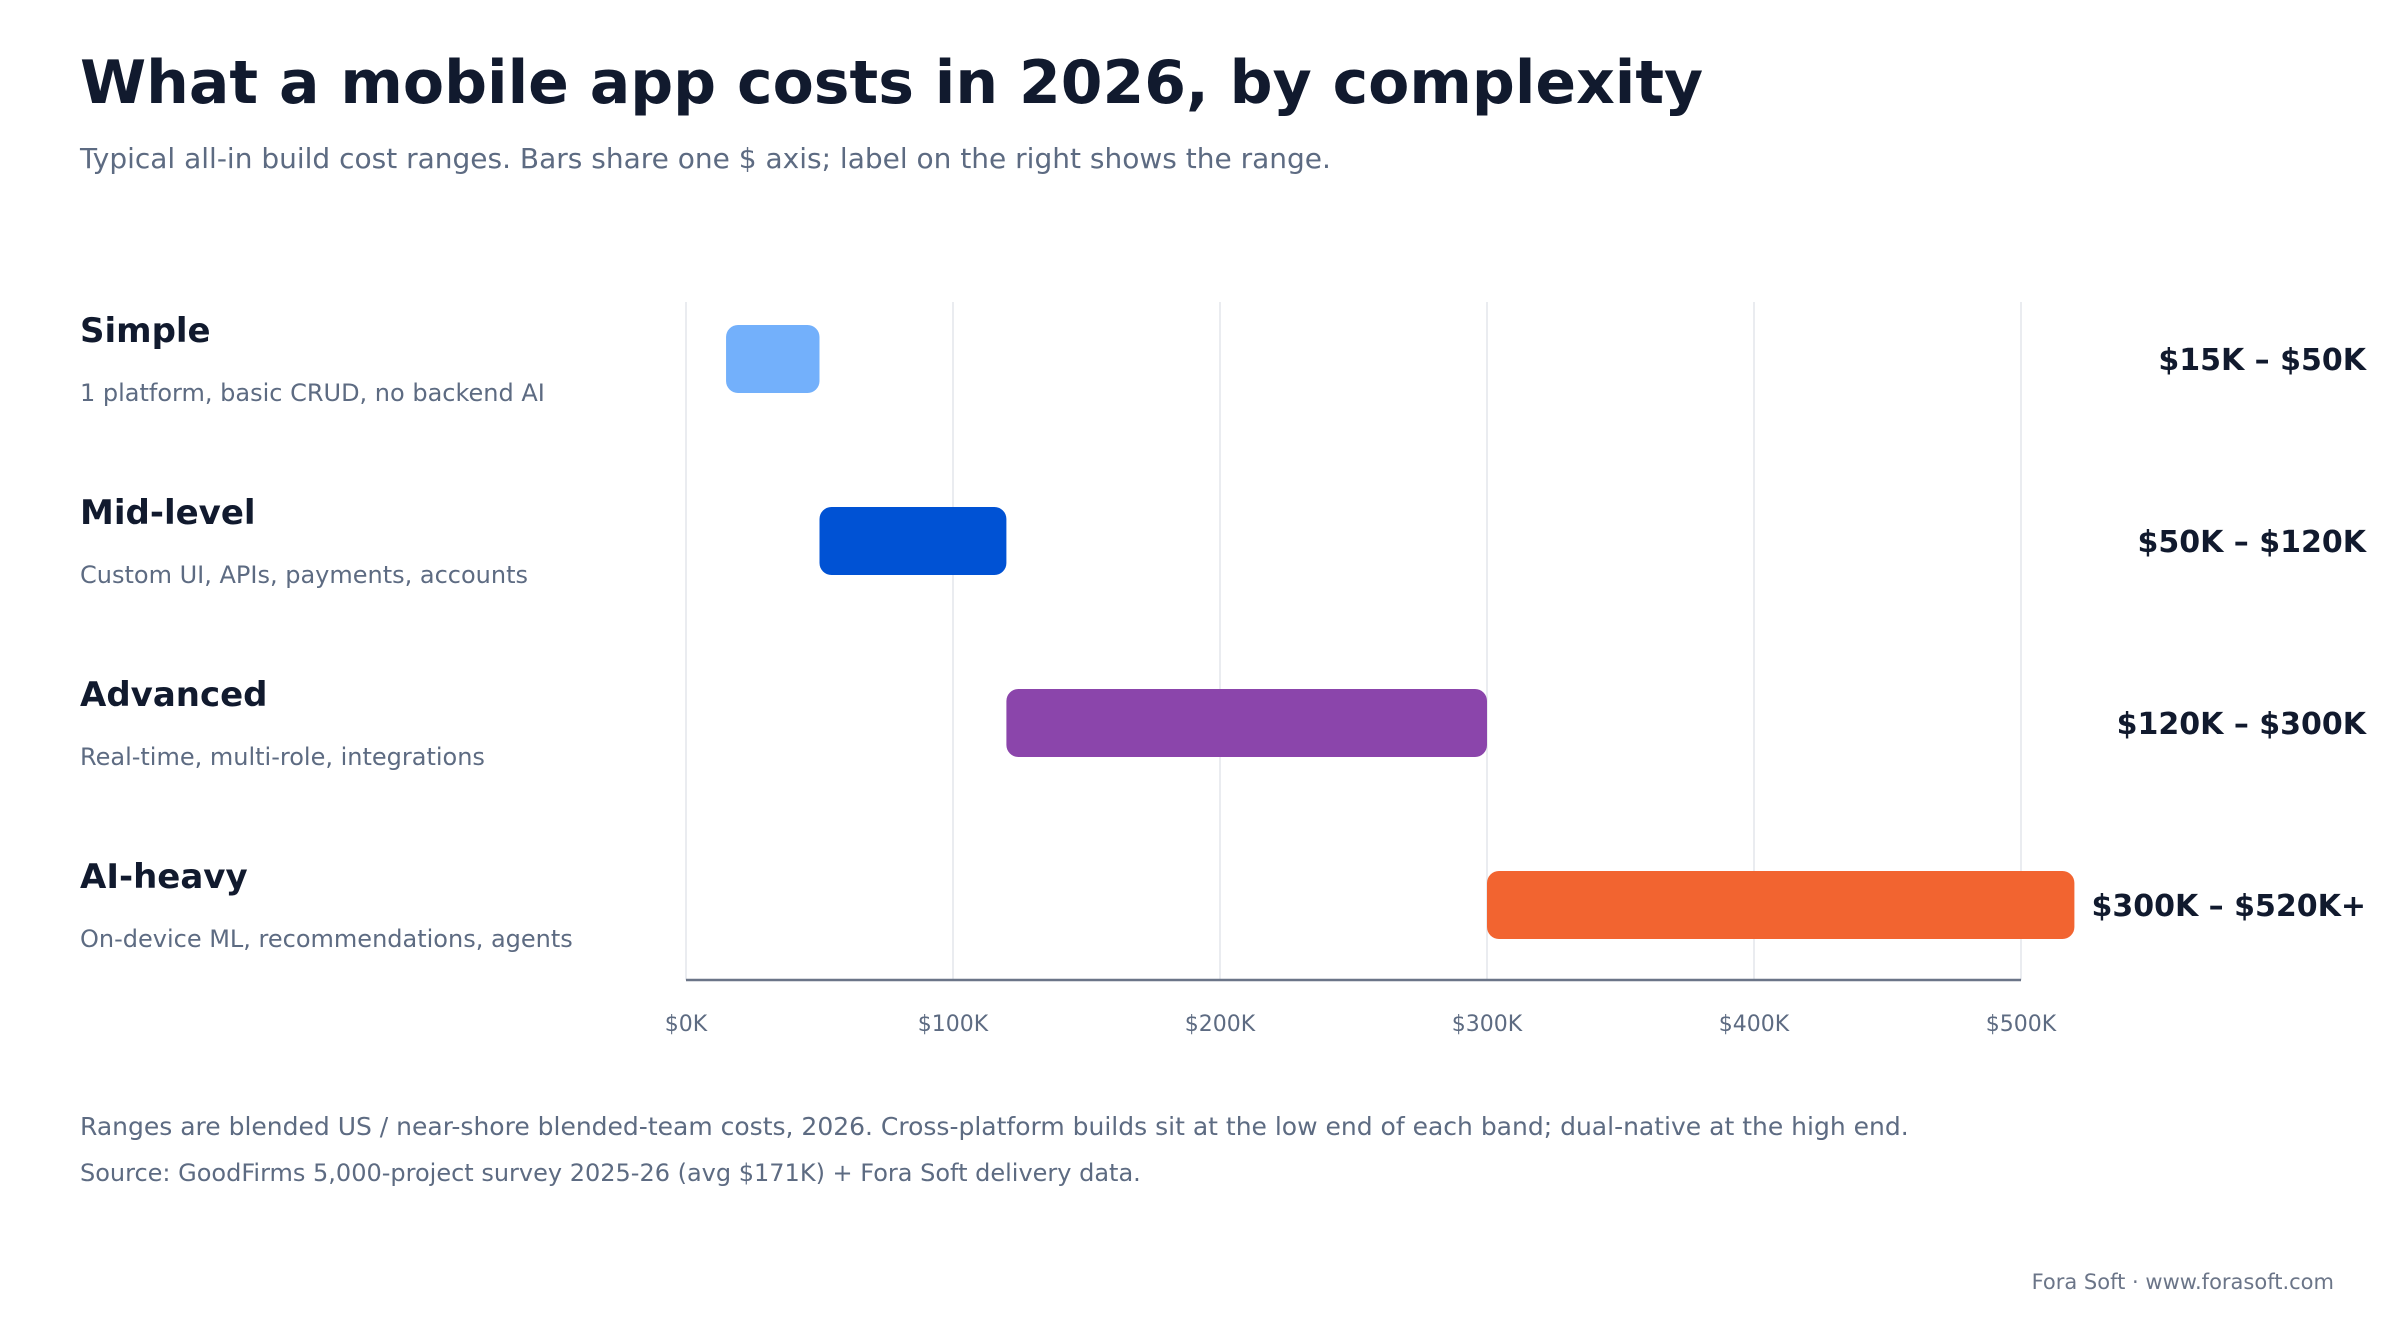 This screenshot has width=2400, height=1320. What do you see at coordinates (2252, 542) in the screenshot?
I see `range-label: $50K – $120K` at bounding box center [2252, 542].